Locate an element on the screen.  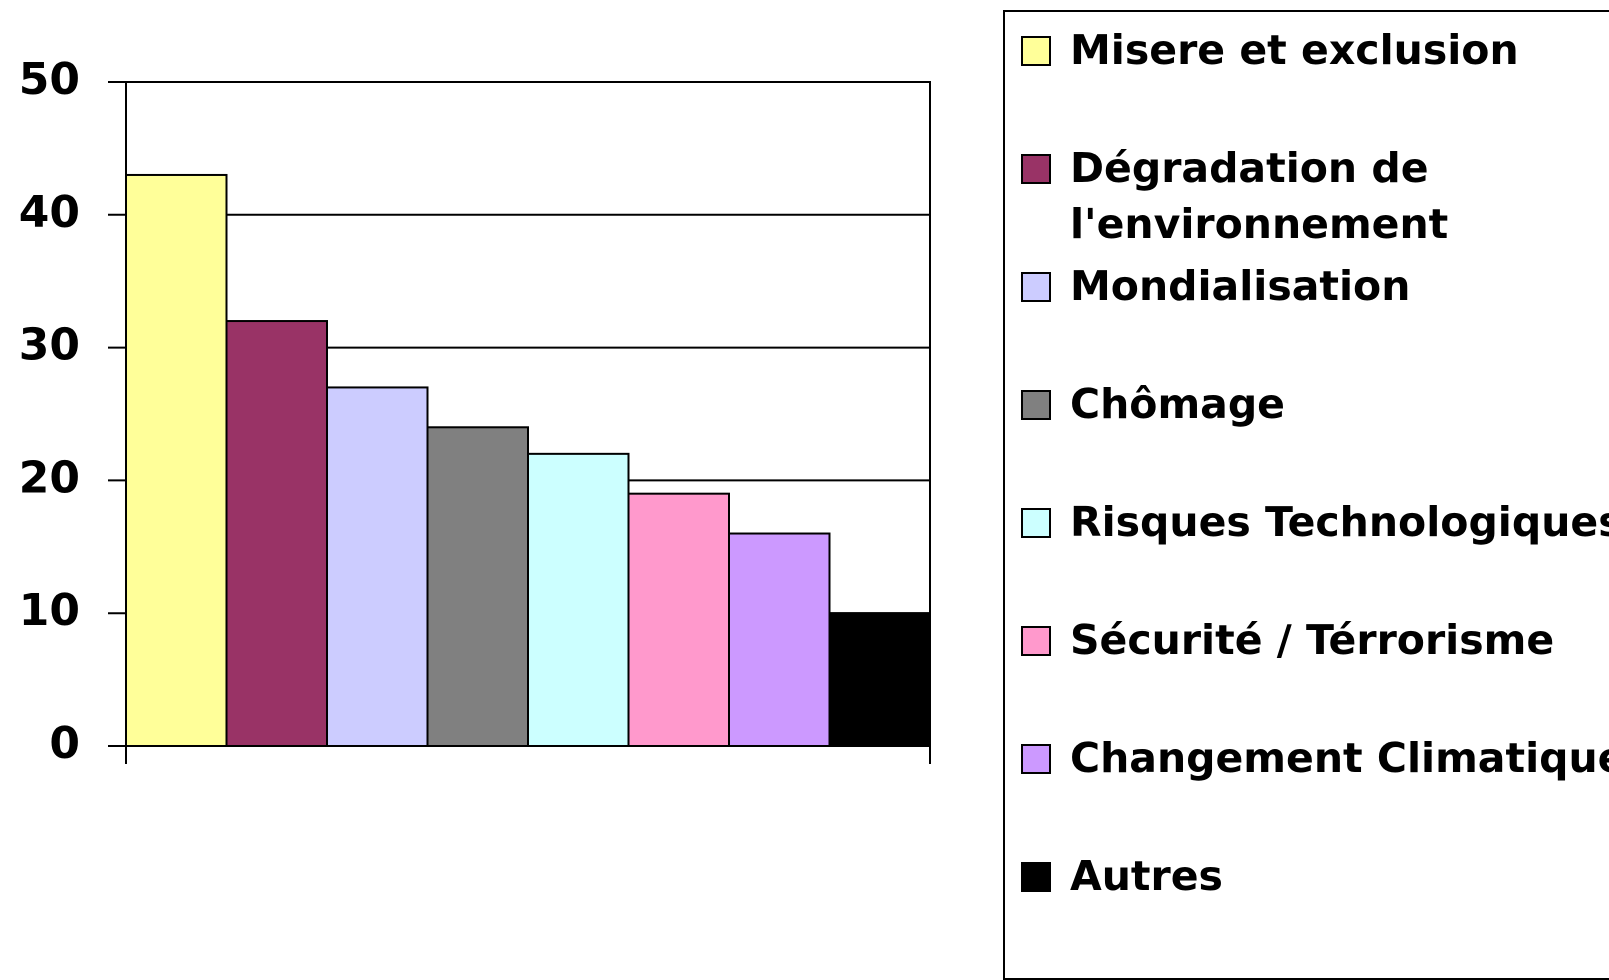
legend-label: Changement Climatique is located at coordinates (1339, 758).